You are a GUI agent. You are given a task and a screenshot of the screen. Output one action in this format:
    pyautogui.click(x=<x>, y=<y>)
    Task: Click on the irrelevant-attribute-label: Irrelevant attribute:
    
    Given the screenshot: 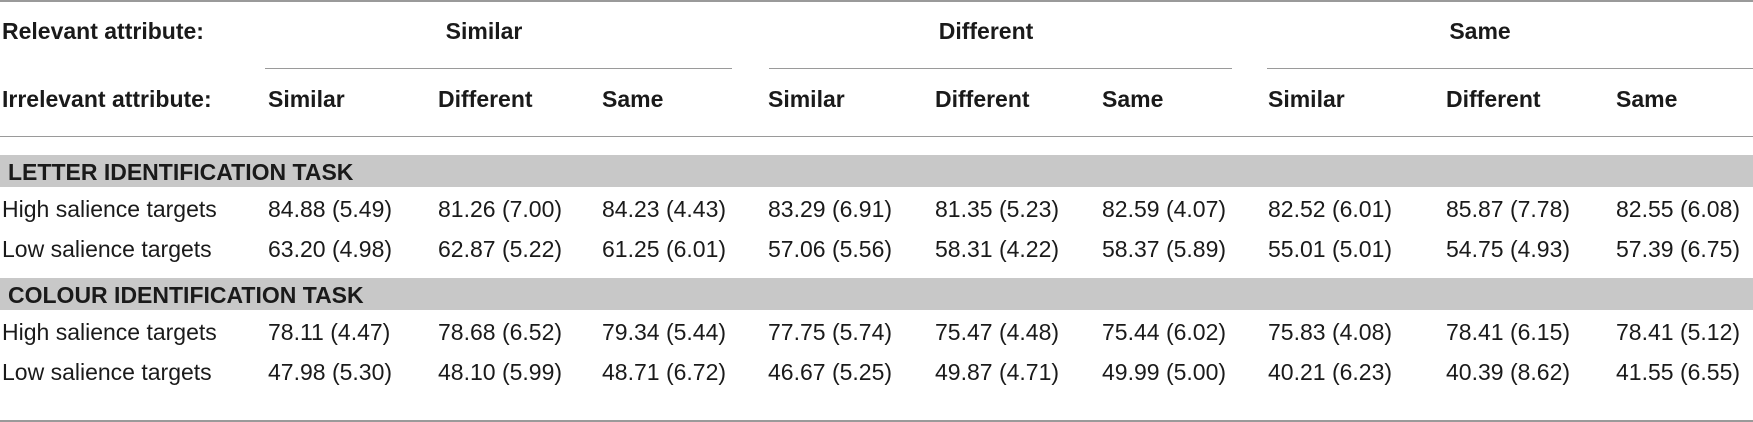 What is the action you would take?
    pyautogui.click(x=107, y=99)
    